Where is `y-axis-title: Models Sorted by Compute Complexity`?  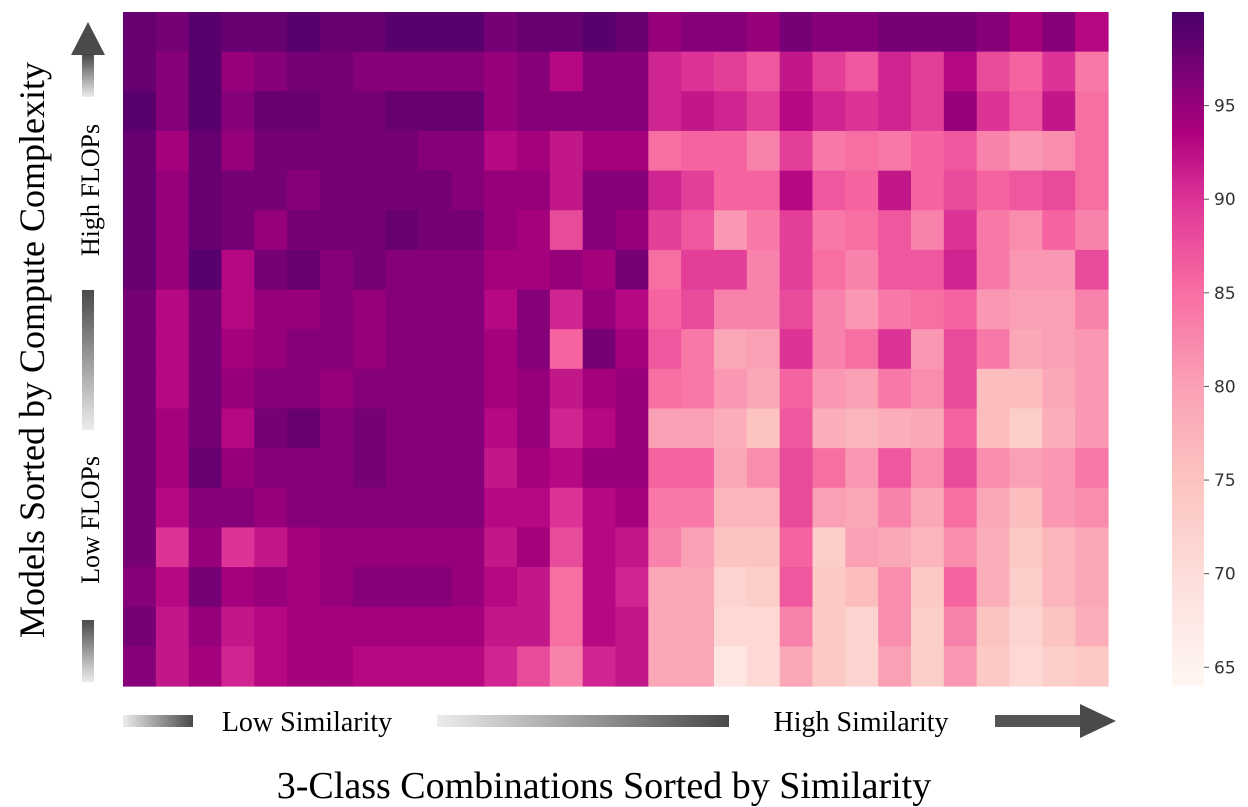
y-axis-title: Models Sorted by Compute Complexity is located at coordinates (32, 350).